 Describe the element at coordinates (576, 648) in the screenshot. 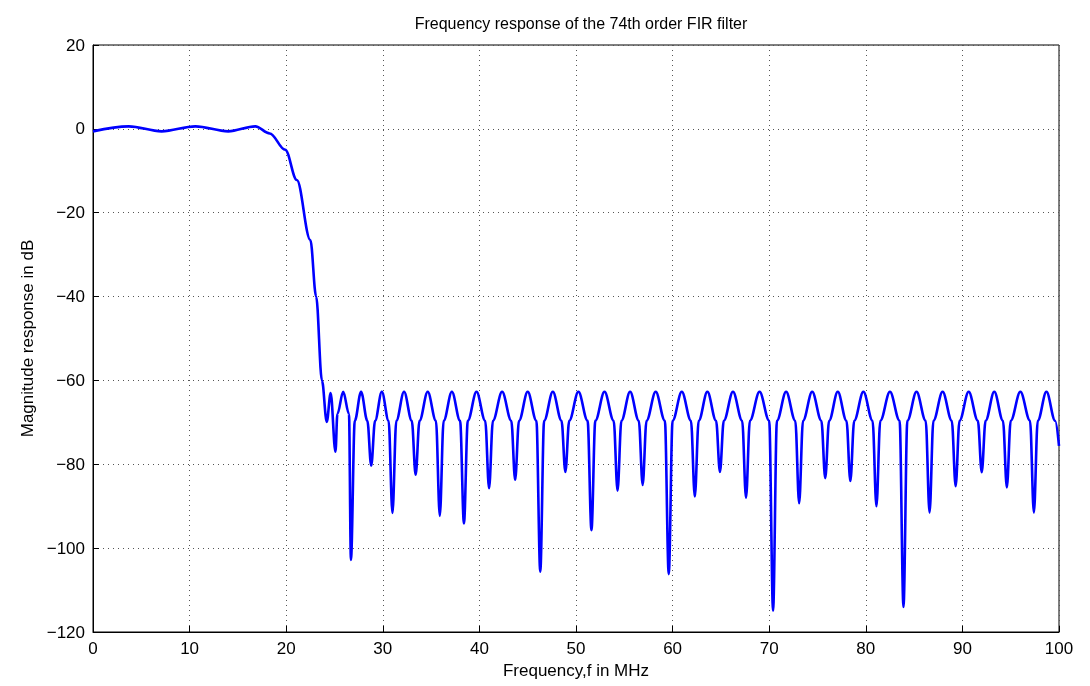

I see `x-tick-label: 50` at that location.